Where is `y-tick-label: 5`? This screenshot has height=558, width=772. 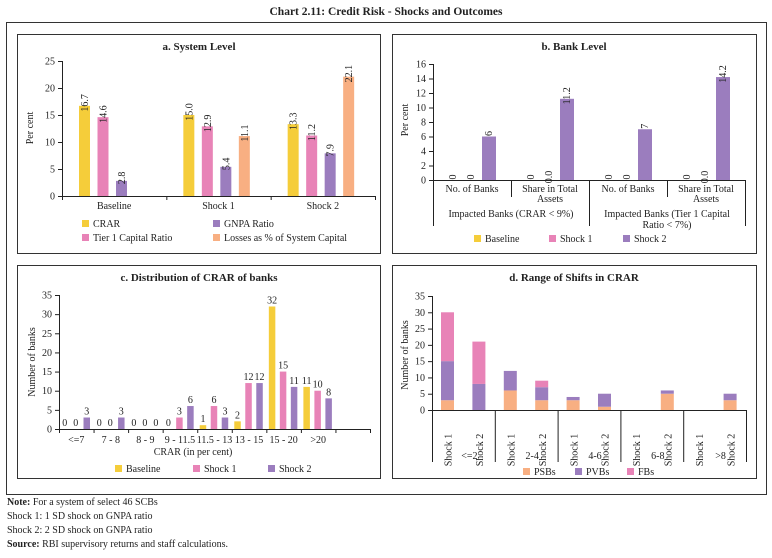
y-tick-label: 5 is located at coordinates (49, 410).